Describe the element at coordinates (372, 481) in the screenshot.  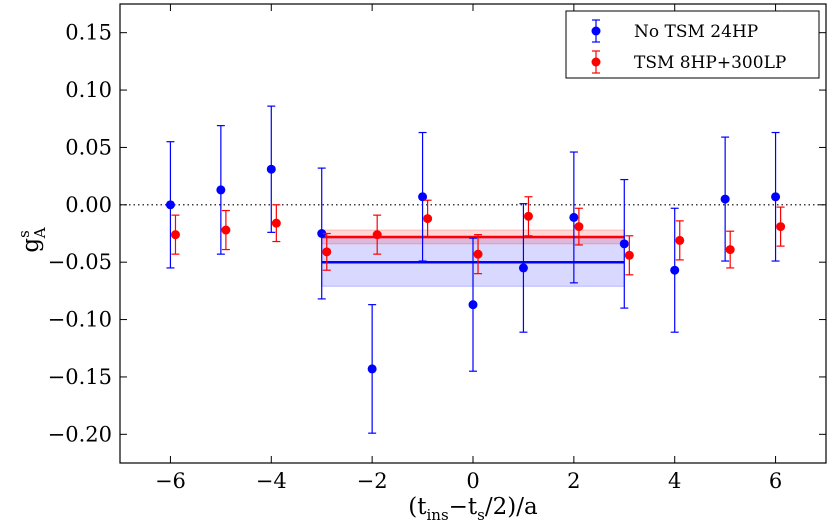
I see `x-tick-label: −2` at that location.